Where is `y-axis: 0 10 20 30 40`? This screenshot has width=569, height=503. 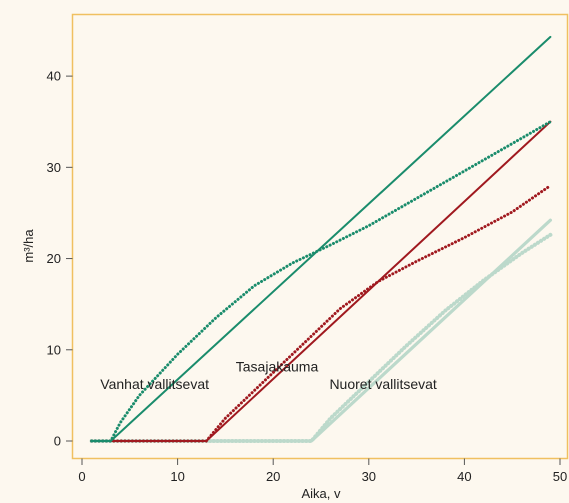
y-axis: 0 10 20 30 40 is located at coordinates (60, 259).